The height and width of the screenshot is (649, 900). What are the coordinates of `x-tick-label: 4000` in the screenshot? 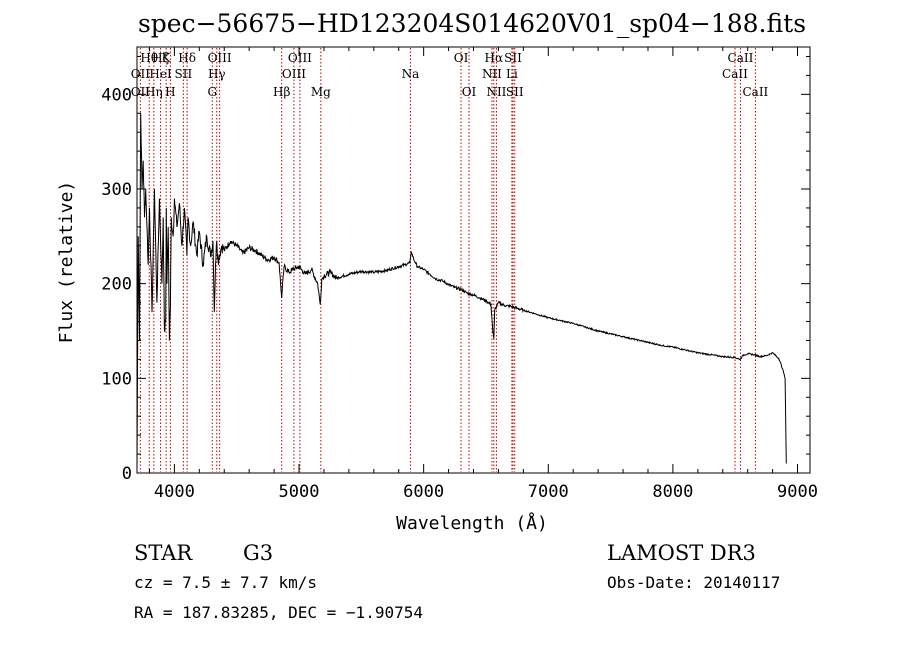 It's located at (174, 492).